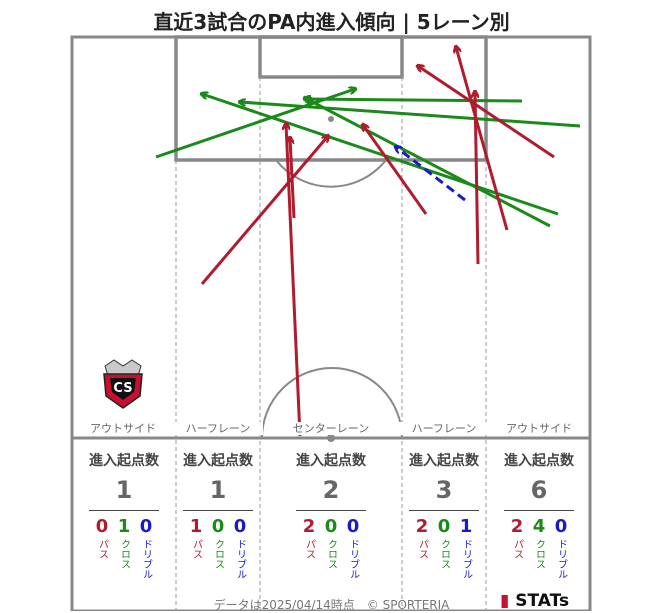 The height and width of the screenshot is (613, 663). I want to click on goal-area, so click(331, 57).